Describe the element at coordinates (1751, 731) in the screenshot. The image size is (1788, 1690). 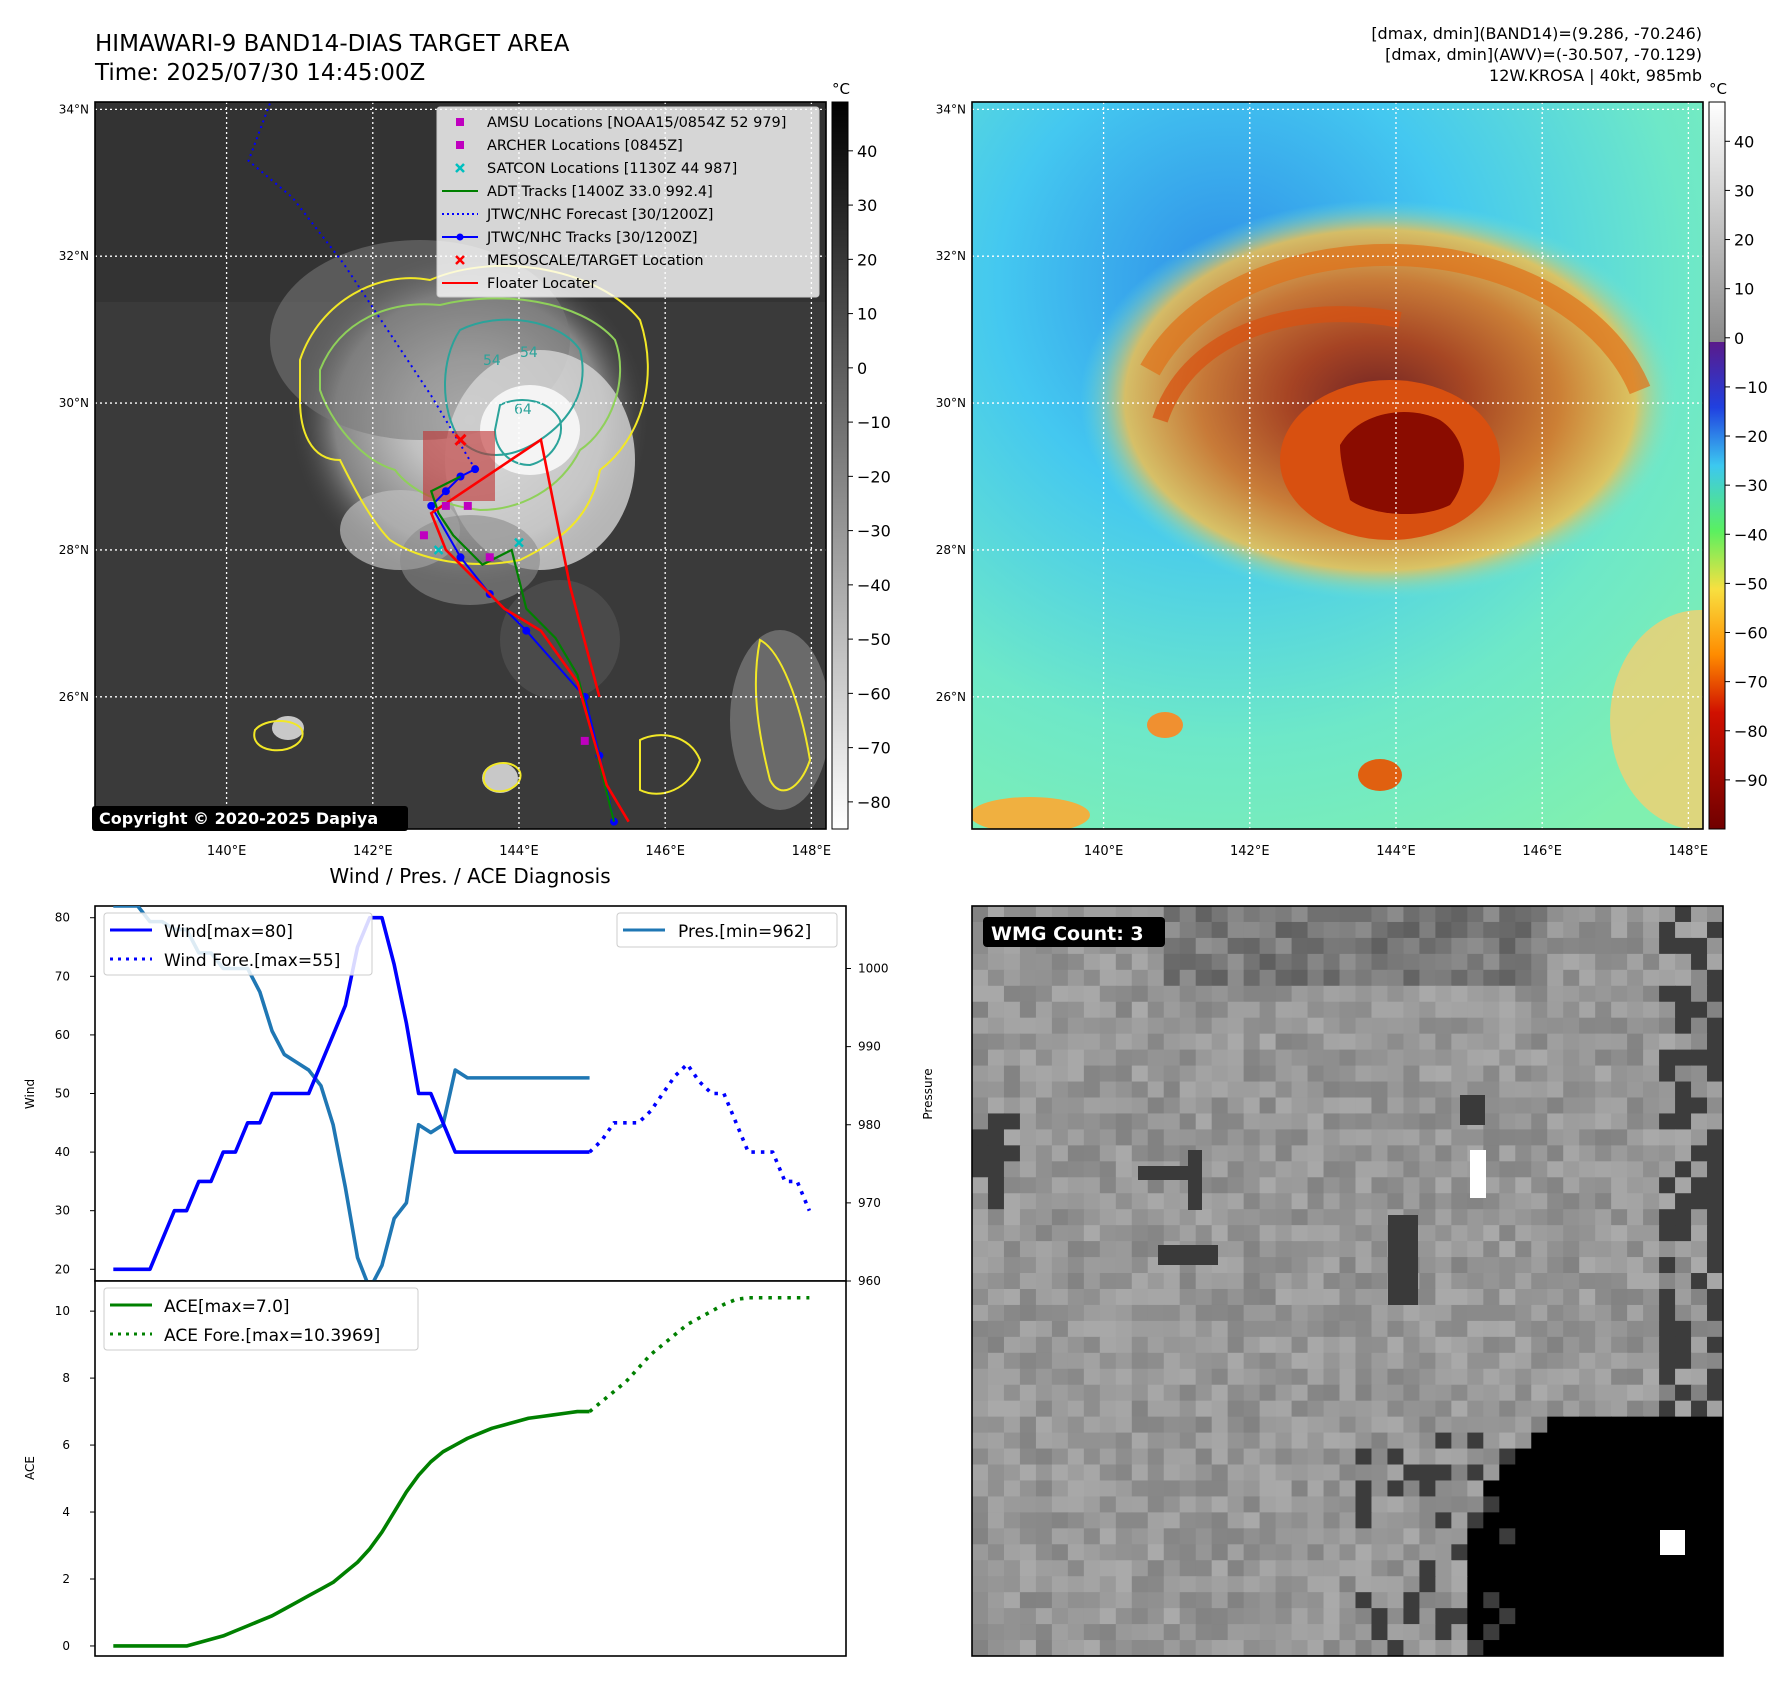
I see `colorbar-tick-label: −80` at that location.